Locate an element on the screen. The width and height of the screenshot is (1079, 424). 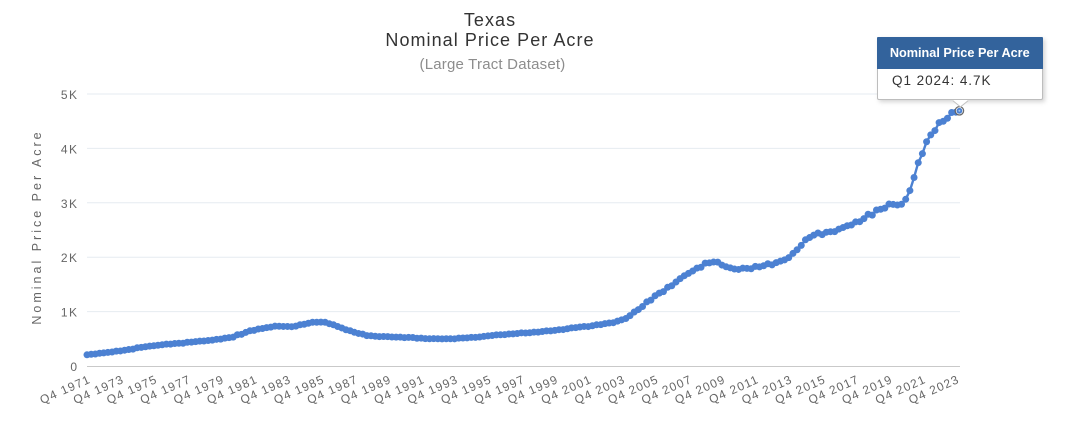
svg-text: 0 is located at coordinates (74, 367).